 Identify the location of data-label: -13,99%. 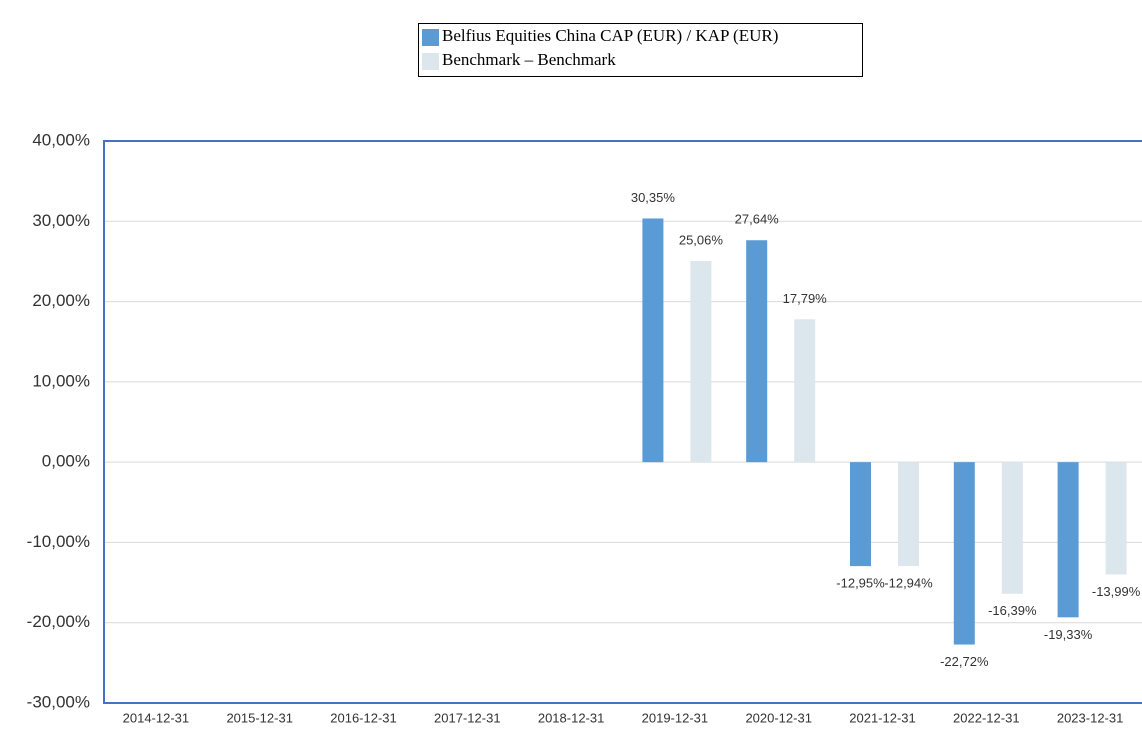
(1116, 591).